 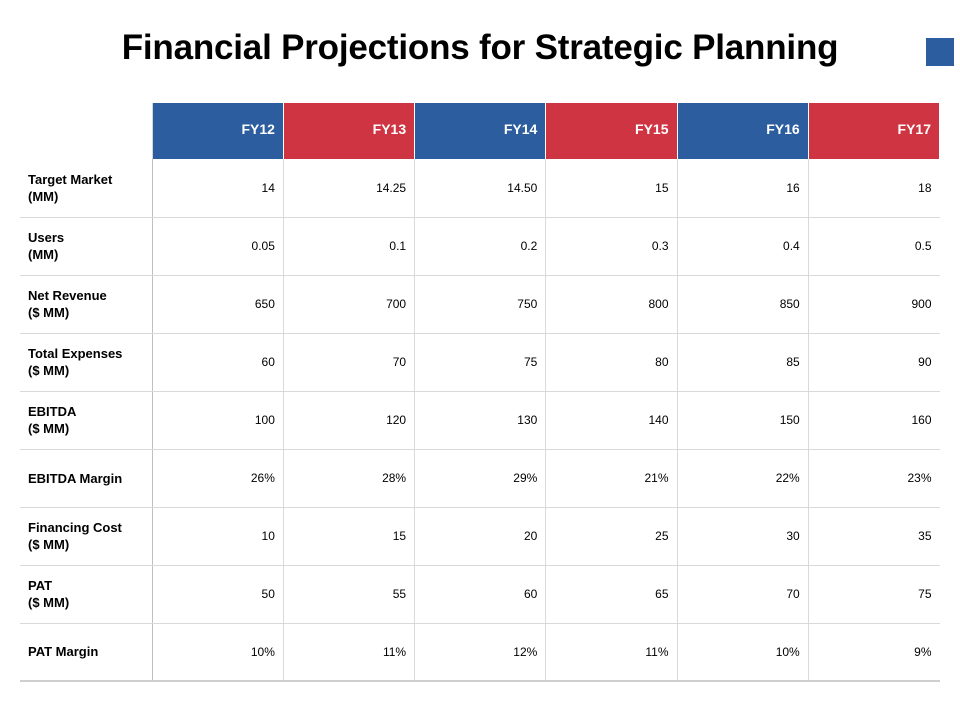 I want to click on table-cell: 22%, so click(x=743, y=478).